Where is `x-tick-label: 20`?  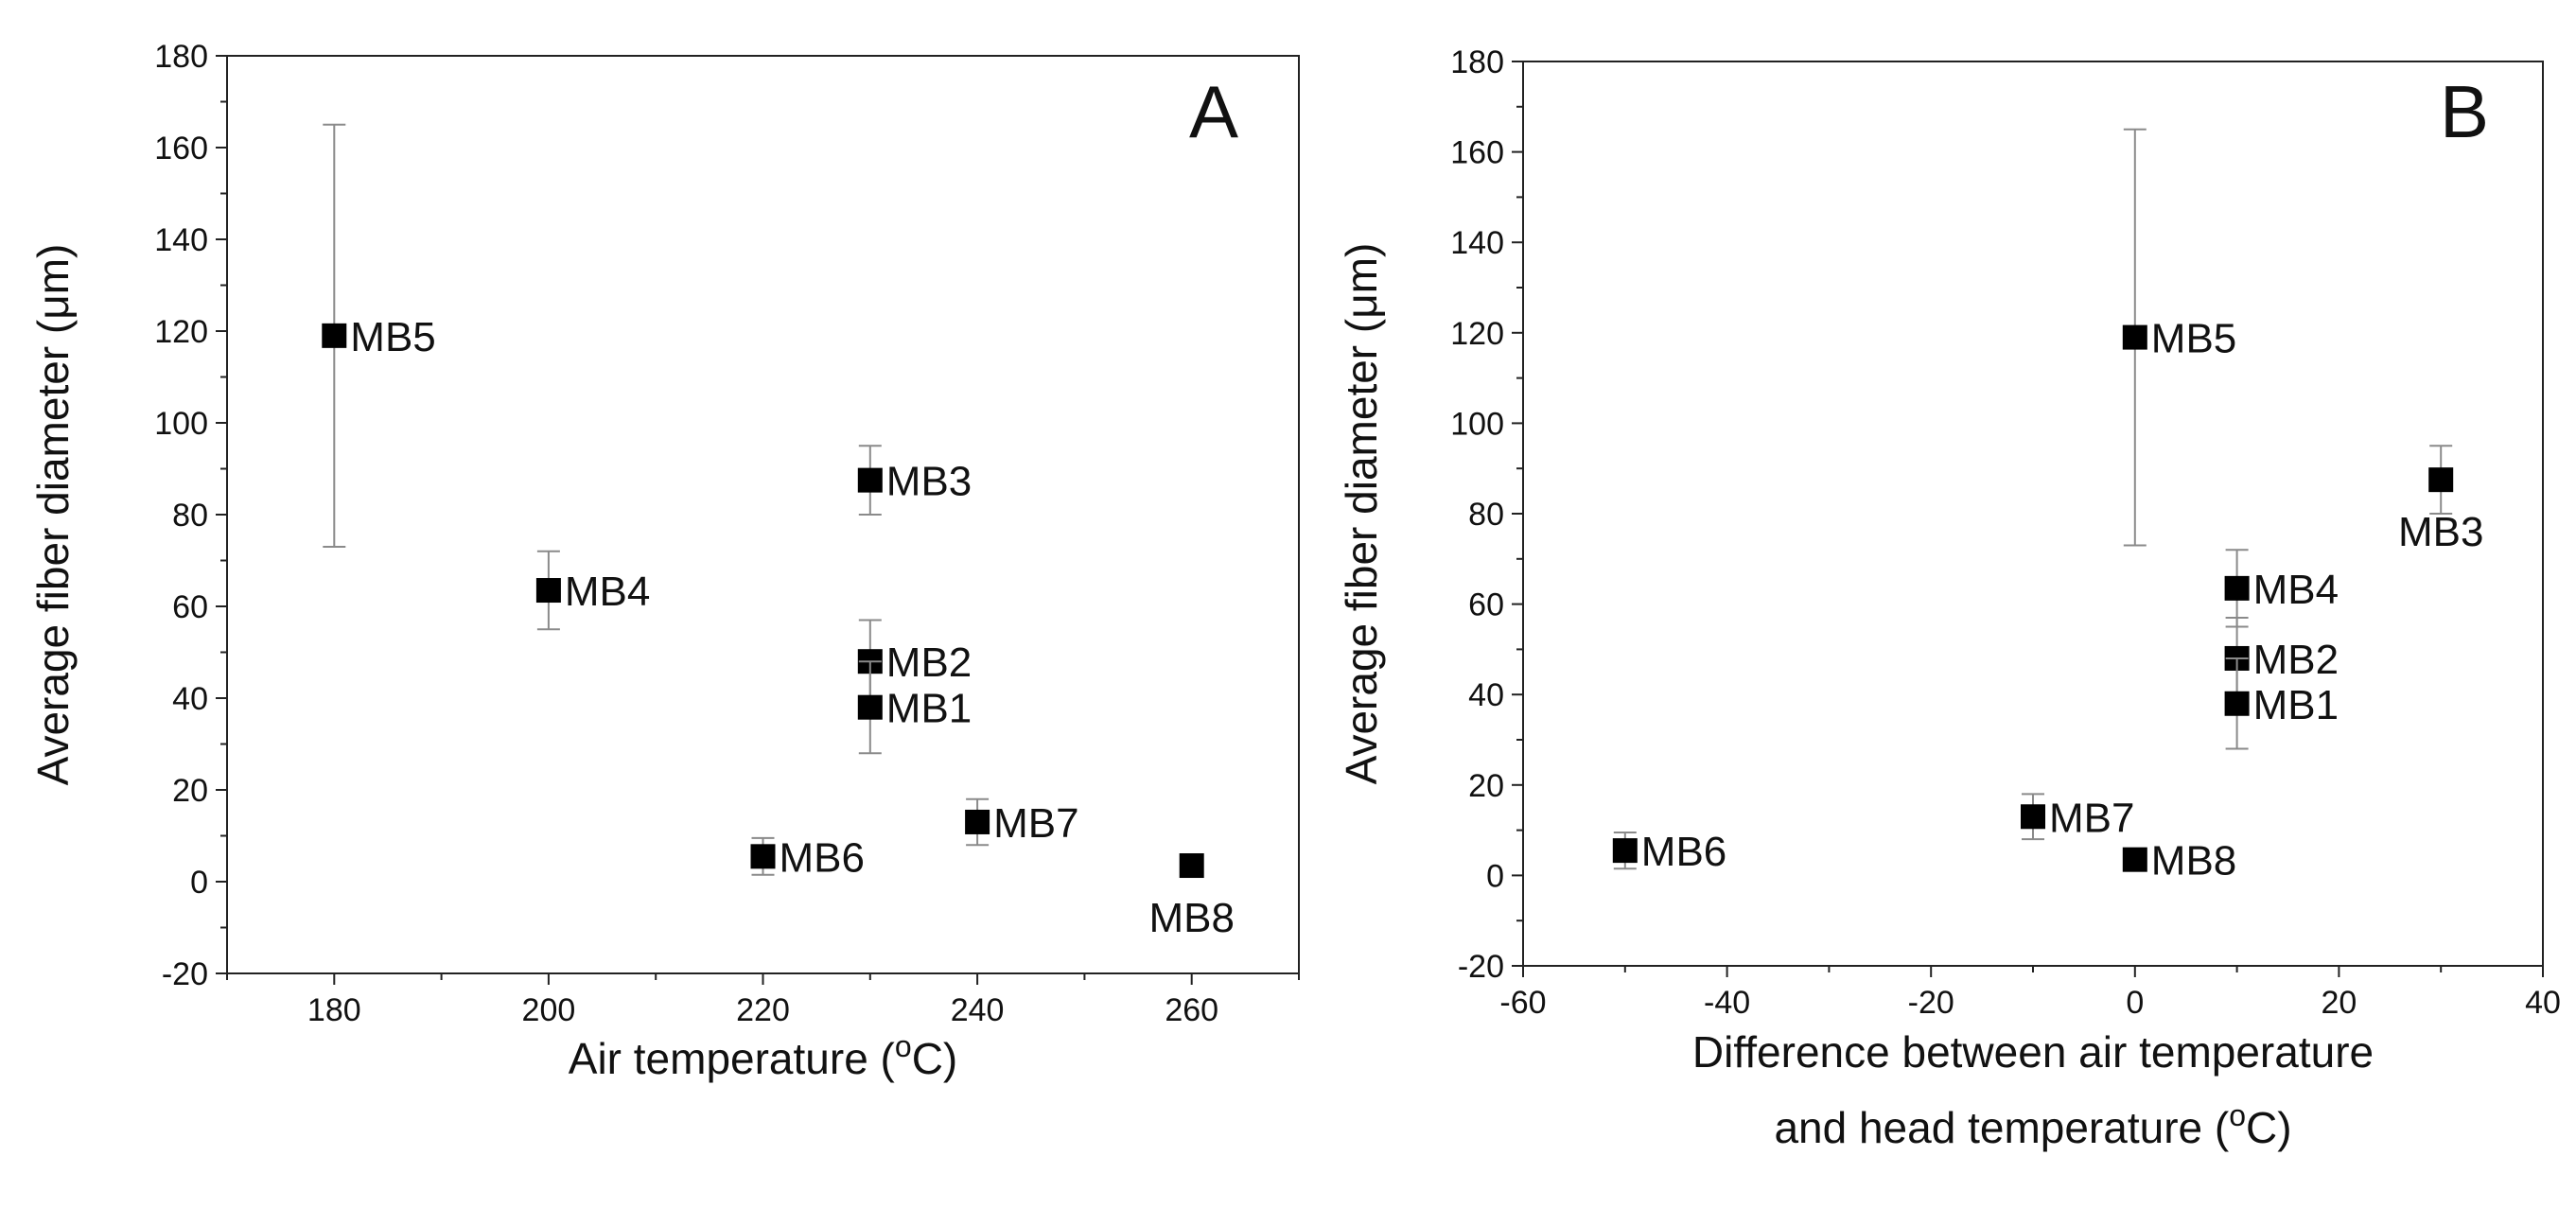
x-tick-label: 20 is located at coordinates (2339, 1003).